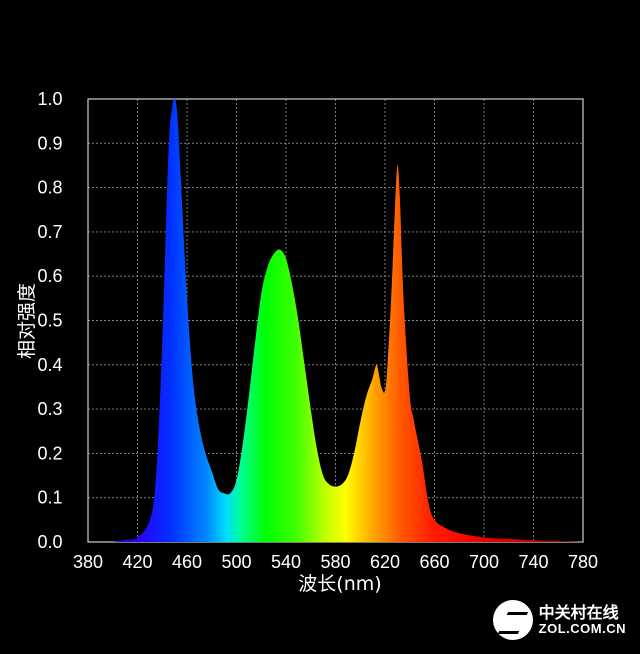 This screenshot has height=654, width=640. I want to click on zol-logo-icon, so click(512, 620).